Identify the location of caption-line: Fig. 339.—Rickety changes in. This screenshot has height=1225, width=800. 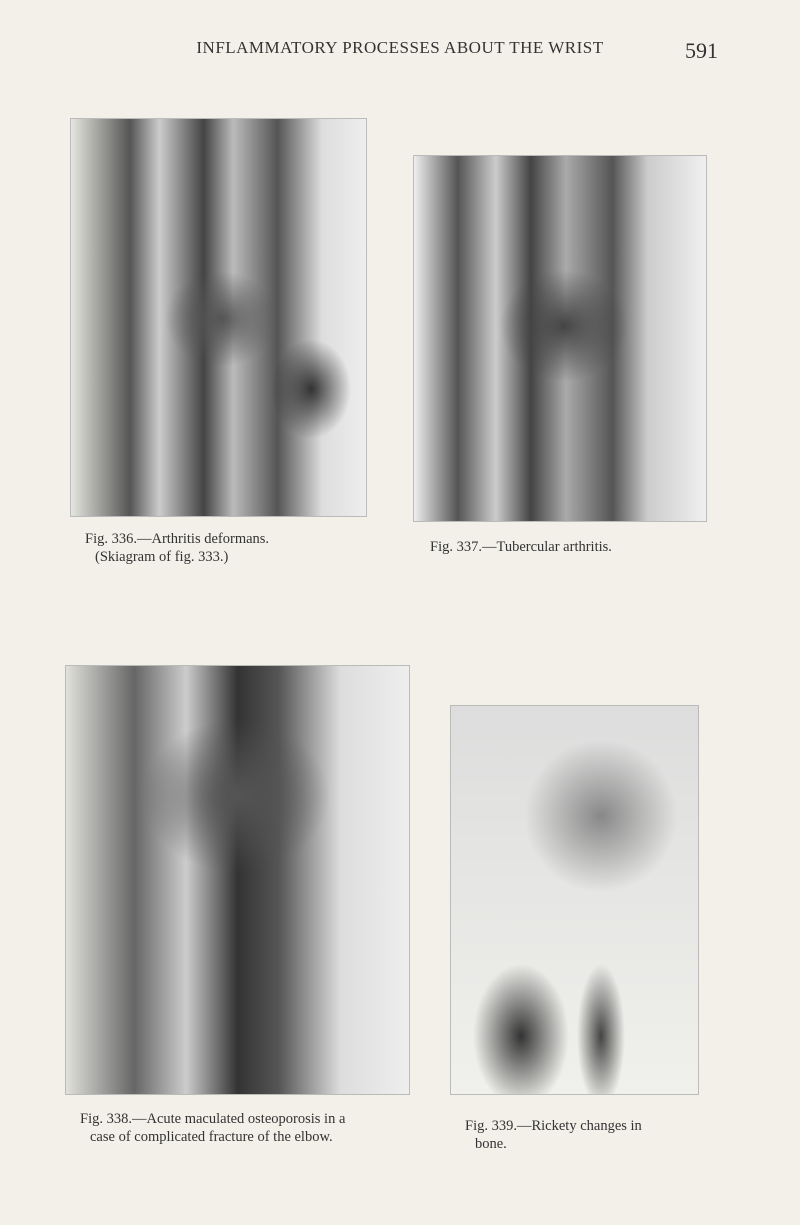
(553, 1126).